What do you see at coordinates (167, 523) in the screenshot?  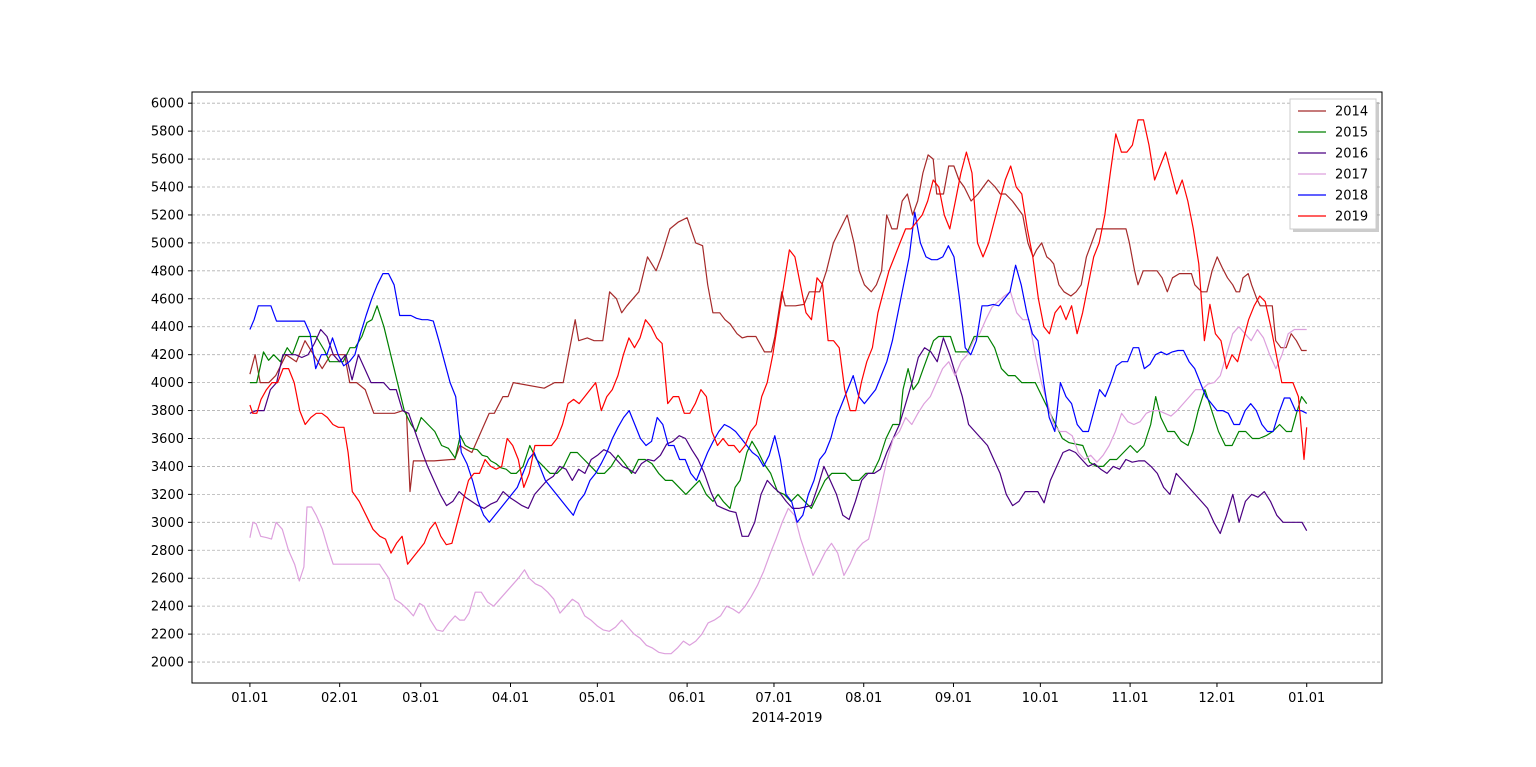 I see `y-tick-label: 3000` at bounding box center [167, 523].